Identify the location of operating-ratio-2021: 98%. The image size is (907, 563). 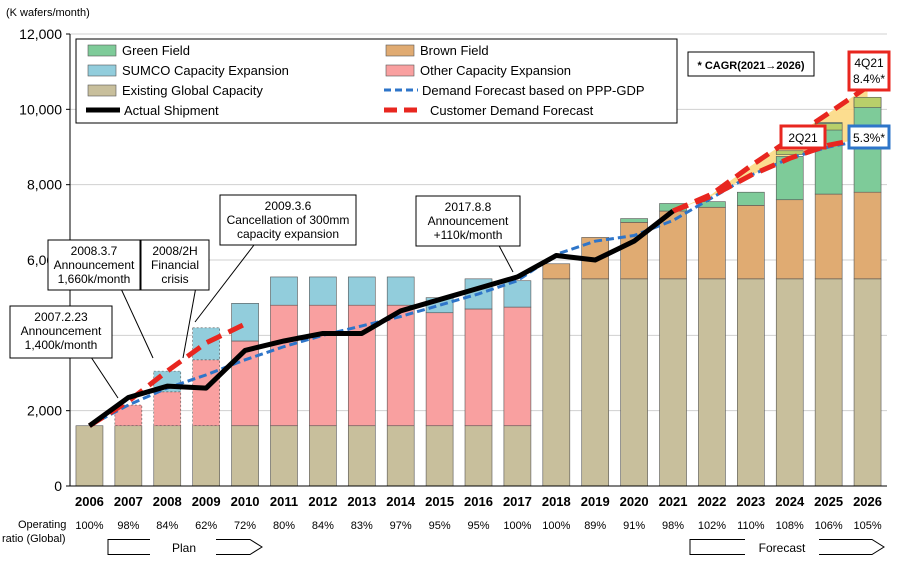
(673, 526).